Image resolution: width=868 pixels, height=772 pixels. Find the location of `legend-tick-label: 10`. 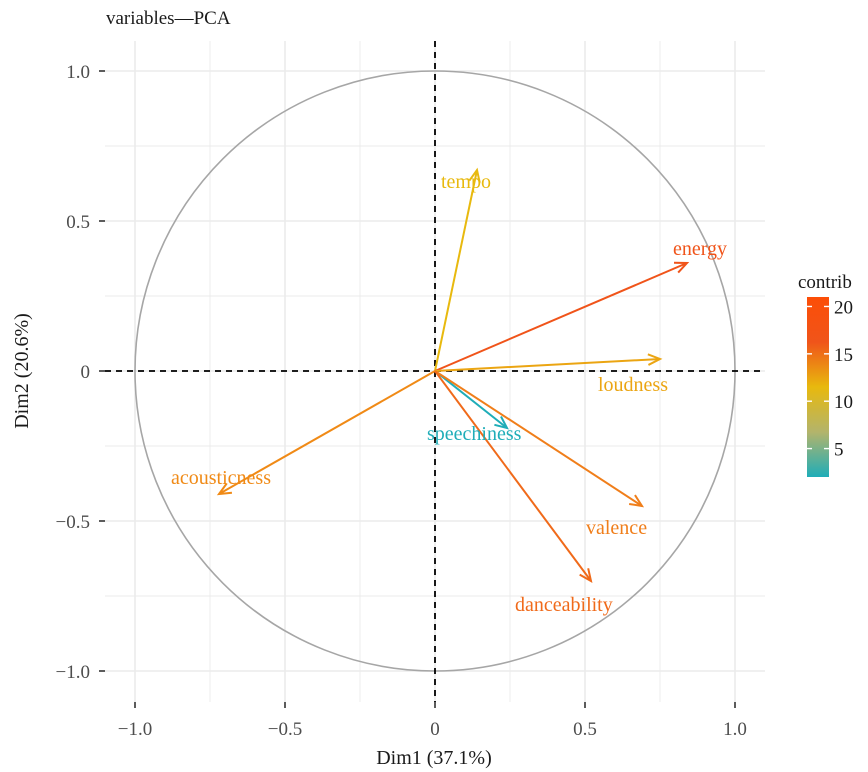

legend-tick-label: 10 is located at coordinates (843, 402).